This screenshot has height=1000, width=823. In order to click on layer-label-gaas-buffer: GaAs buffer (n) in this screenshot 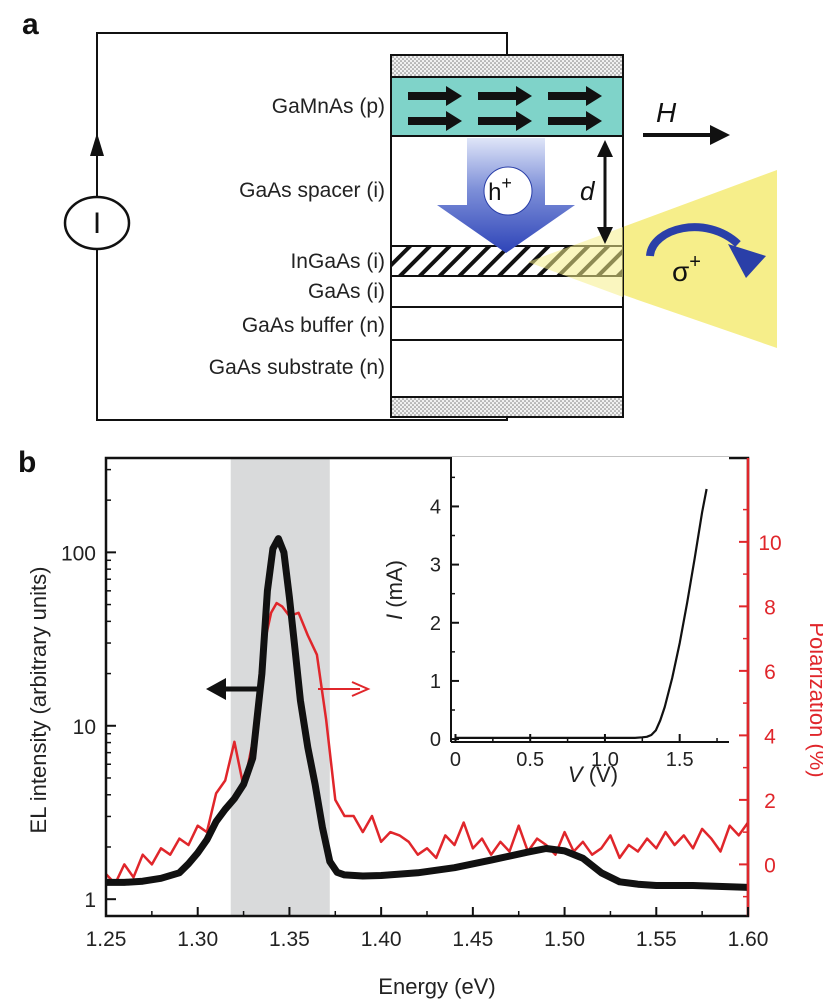, I will do `click(313, 325)`.